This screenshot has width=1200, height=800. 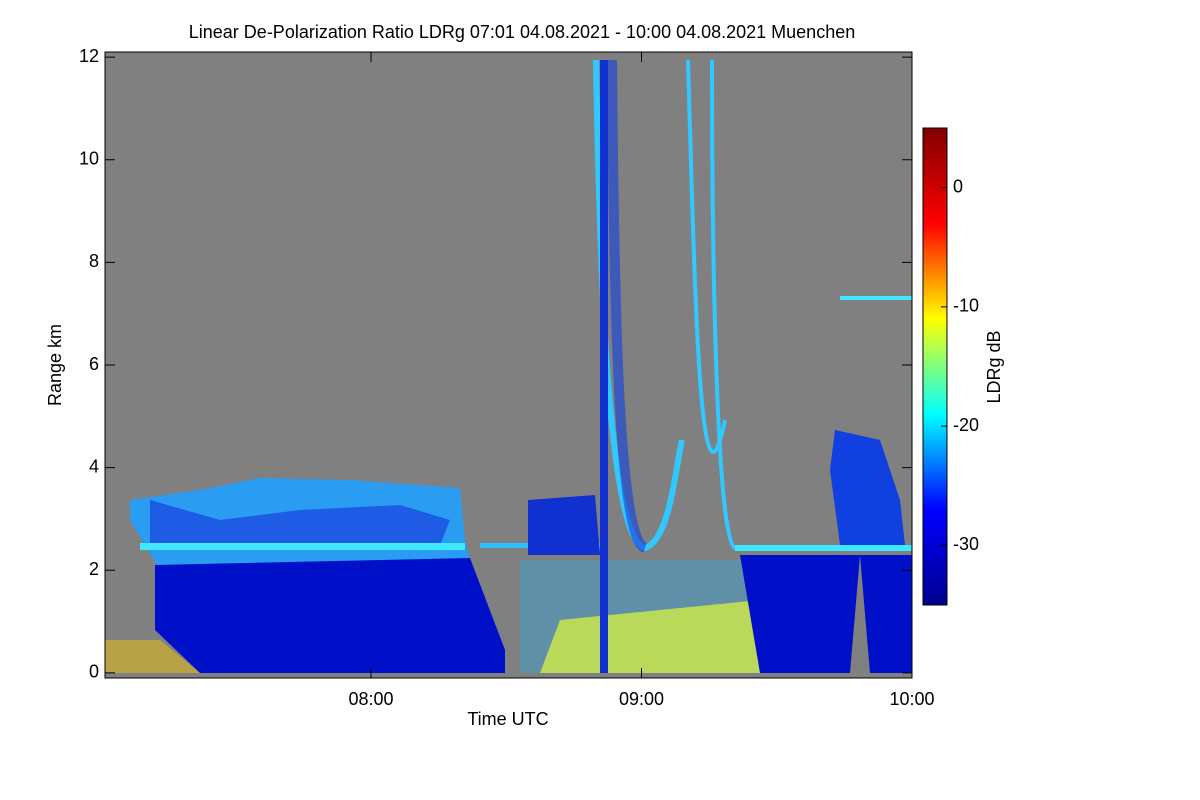 I want to click on y-tick-label: 4, so click(x=94, y=466).